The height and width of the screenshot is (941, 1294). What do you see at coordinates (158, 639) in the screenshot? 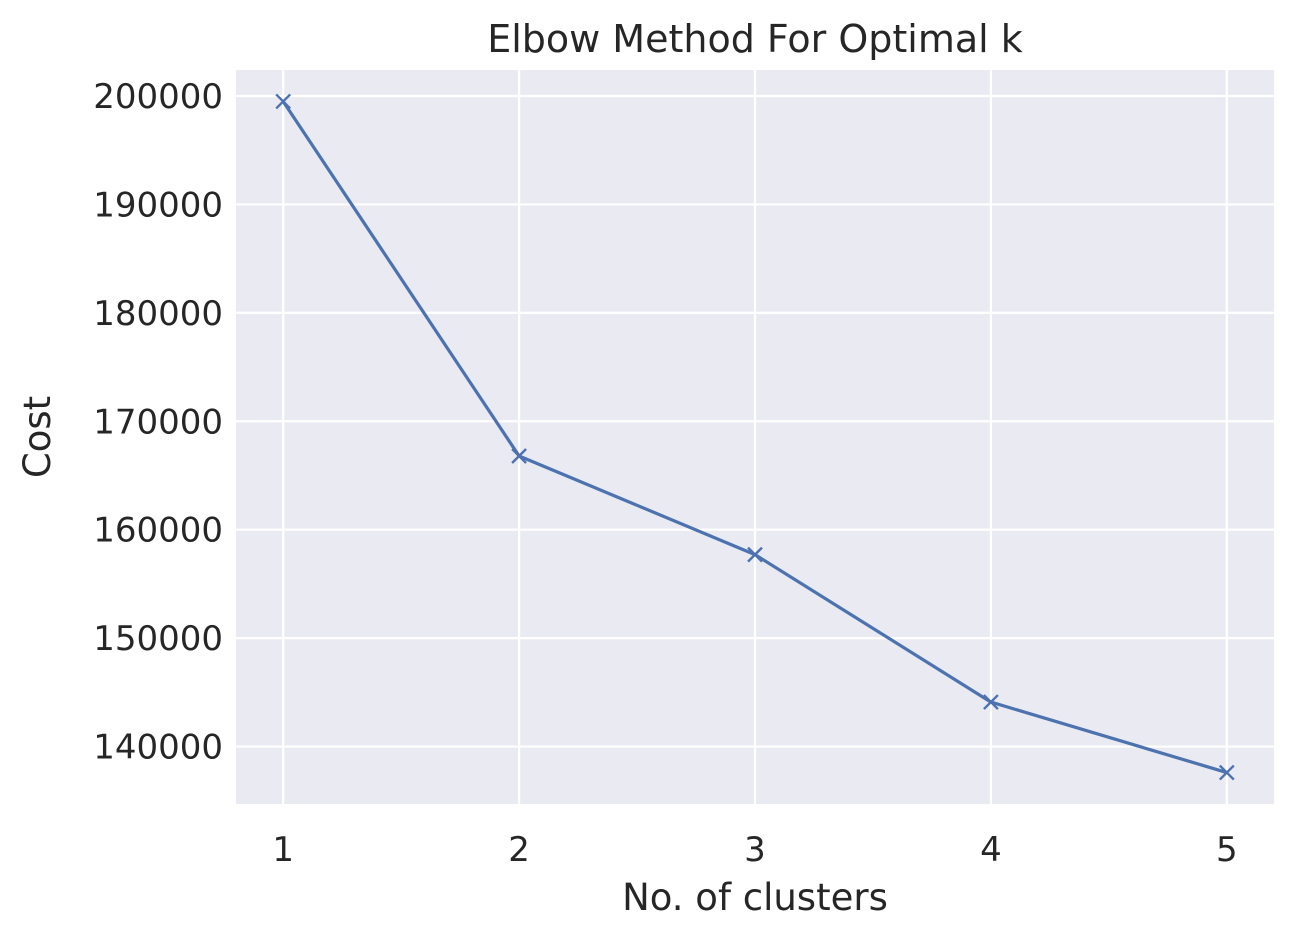
I see `y-tick-label: 150000` at bounding box center [158, 639].